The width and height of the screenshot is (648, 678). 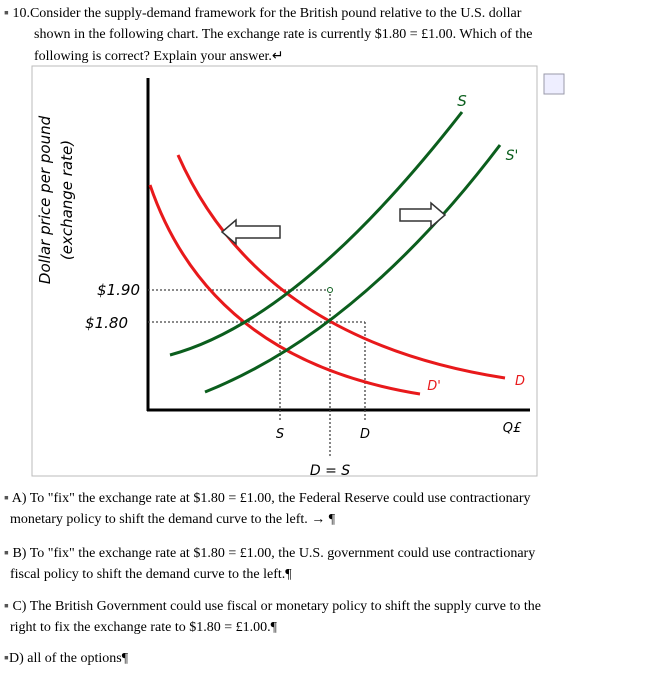 I want to click on equilibrium-point, so click(x=330, y=290).